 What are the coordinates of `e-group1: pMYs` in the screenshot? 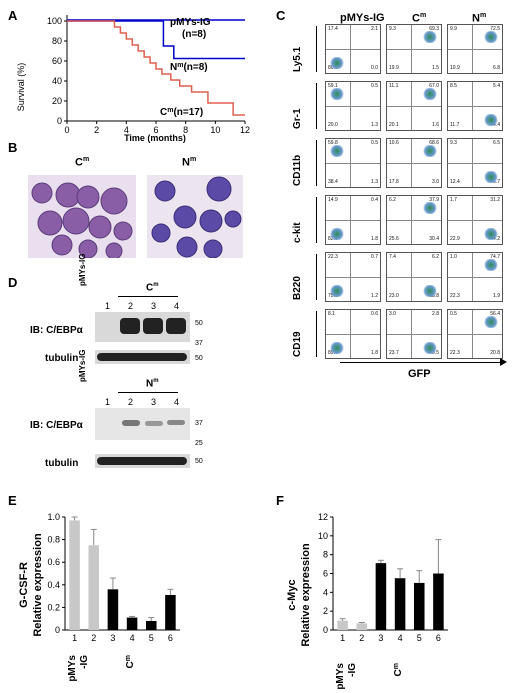 It's located at (72, 668).